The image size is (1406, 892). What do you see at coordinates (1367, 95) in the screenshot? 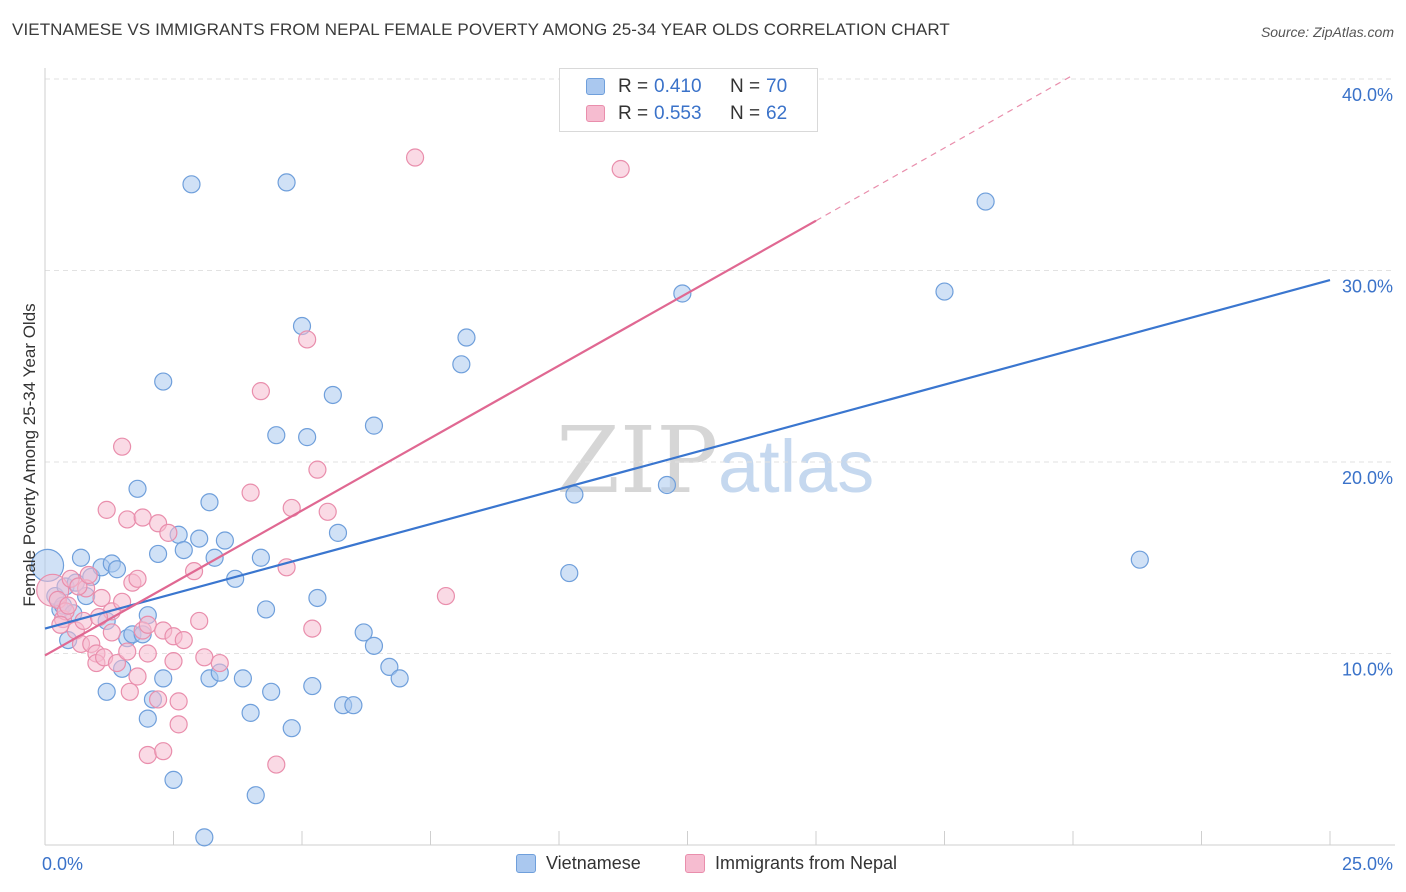
I see `y-tick-label: 40.0%` at bounding box center [1367, 95].